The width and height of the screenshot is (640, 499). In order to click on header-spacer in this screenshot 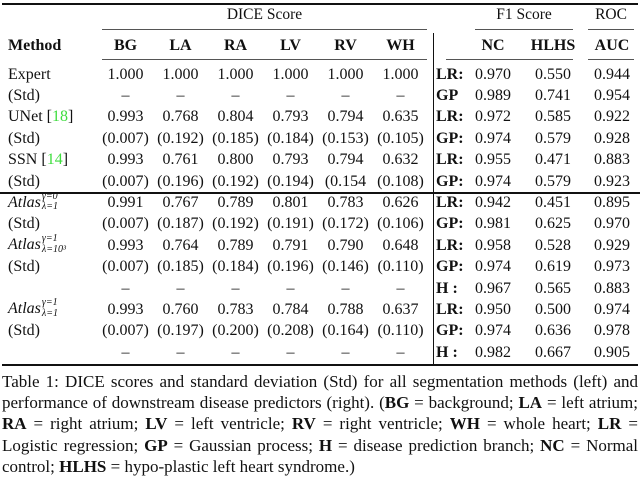, I will do `click(446, 56)`.